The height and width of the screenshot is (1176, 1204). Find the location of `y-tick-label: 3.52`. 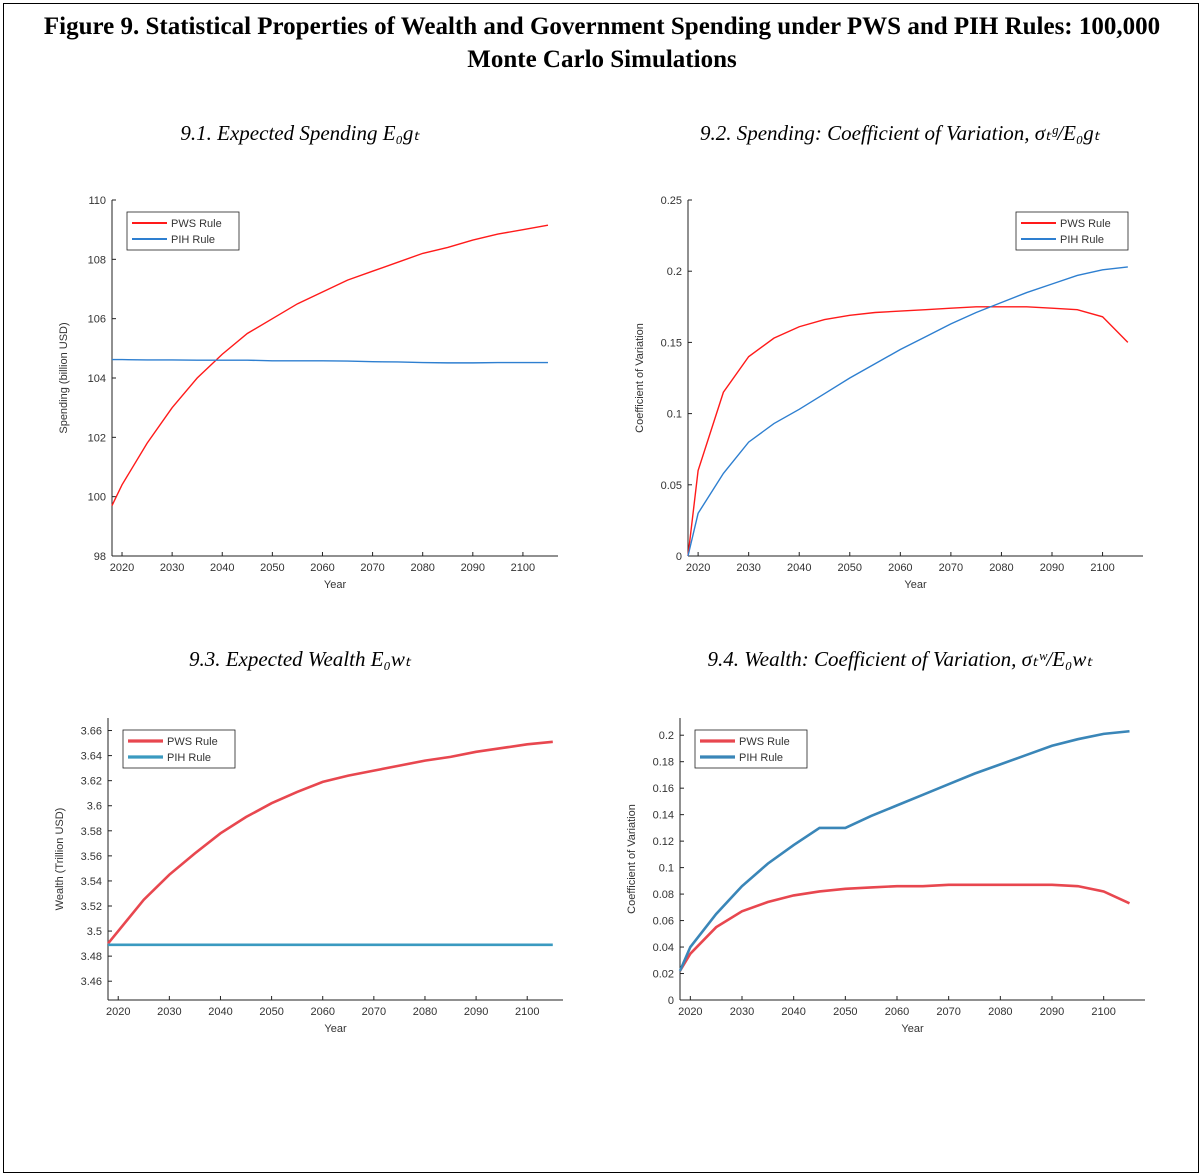

y-tick-label: 3.52 is located at coordinates (91, 907).